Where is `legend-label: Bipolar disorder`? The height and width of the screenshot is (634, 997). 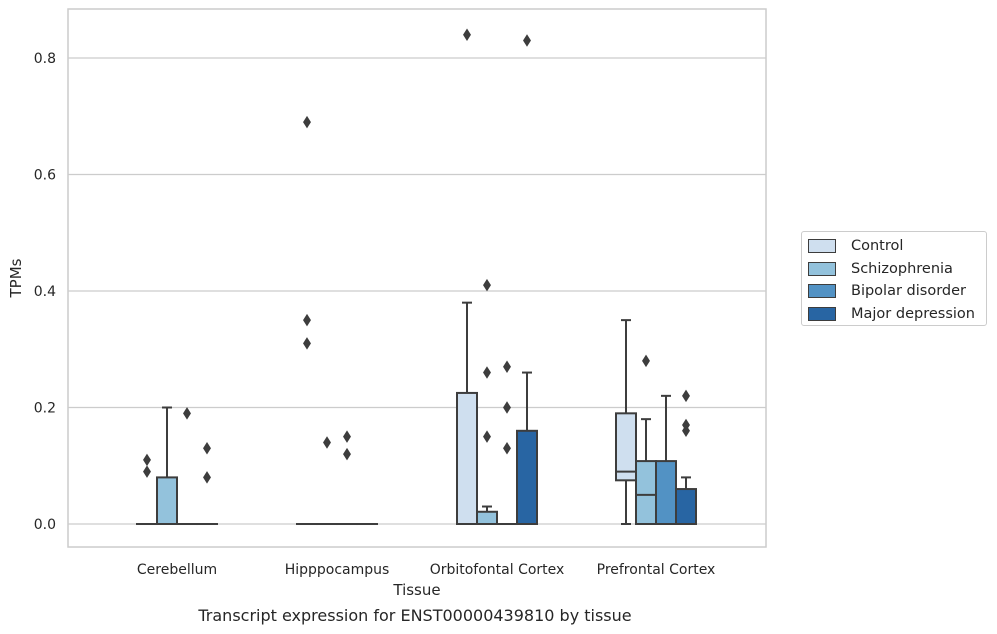
legend-label: Bipolar disorder is located at coordinates (908, 291).